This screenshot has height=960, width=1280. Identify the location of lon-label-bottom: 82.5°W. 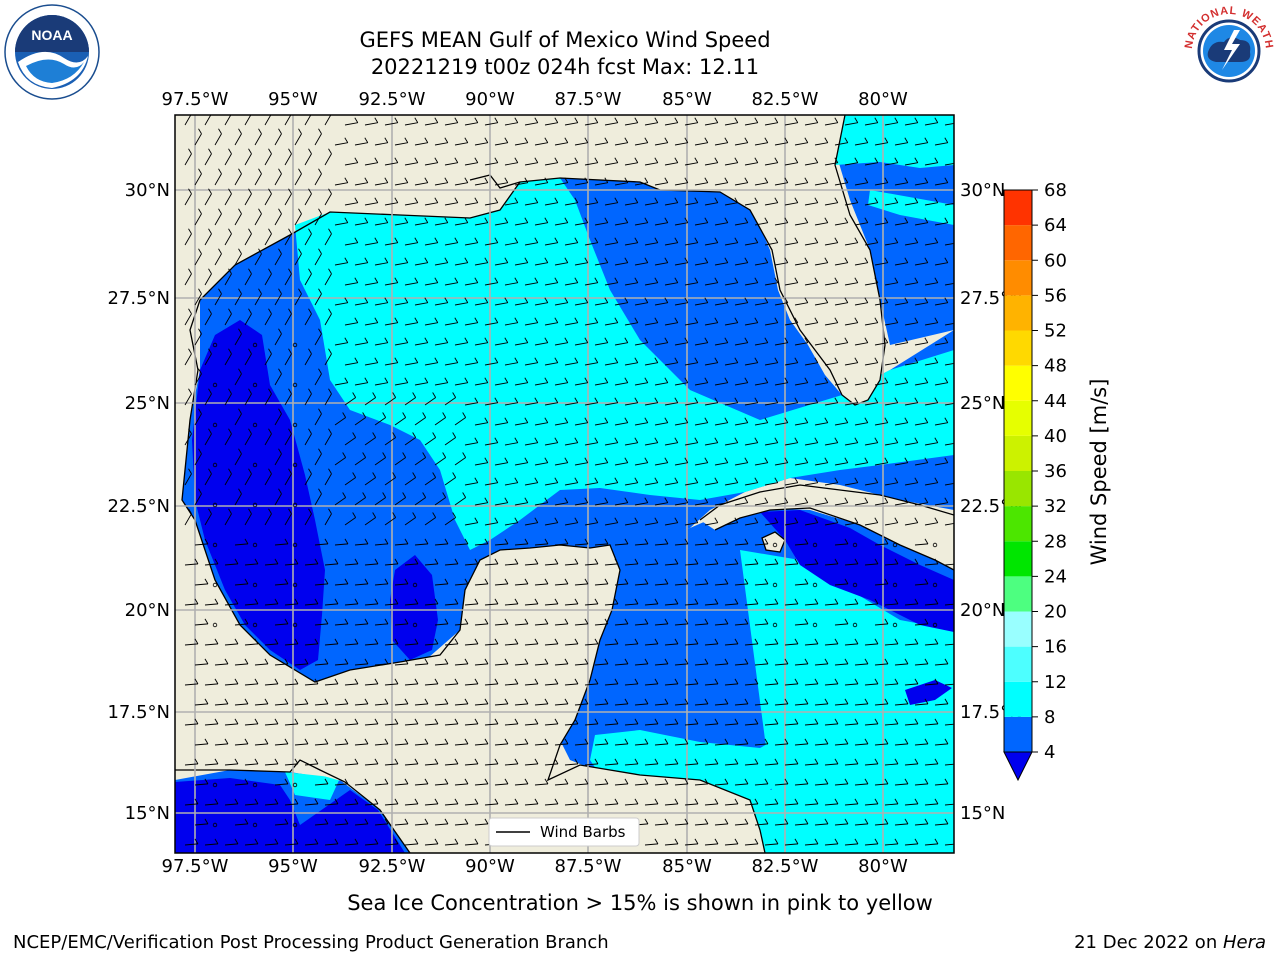
(785, 866).